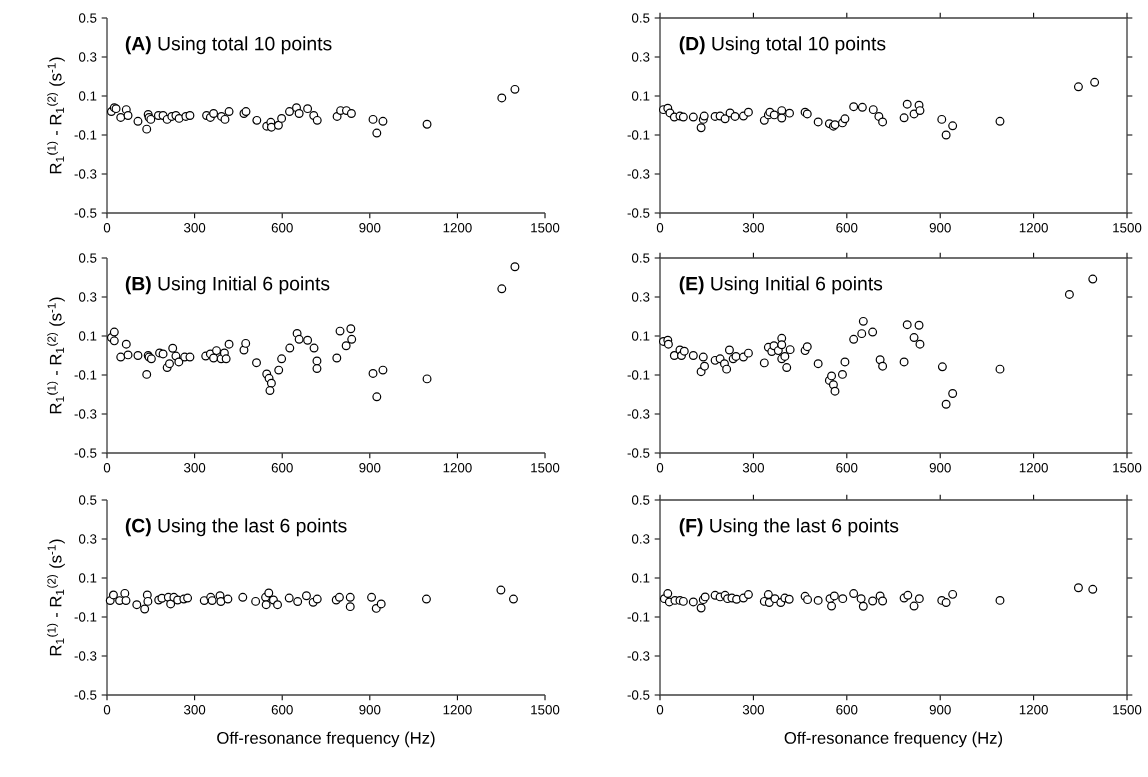 The width and height of the screenshot is (1148, 777). Describe the element at coordinates (227, 285) in the screenshot. I see `text: (B) Using Initial 6 points` at that location.